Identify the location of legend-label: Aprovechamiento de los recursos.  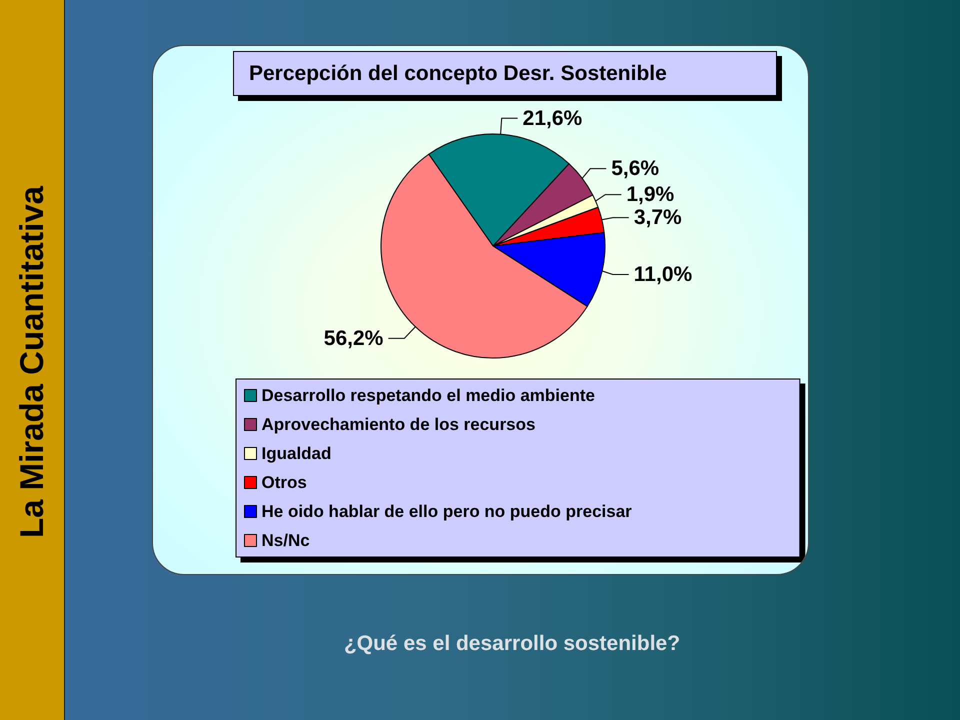
(399, 424).